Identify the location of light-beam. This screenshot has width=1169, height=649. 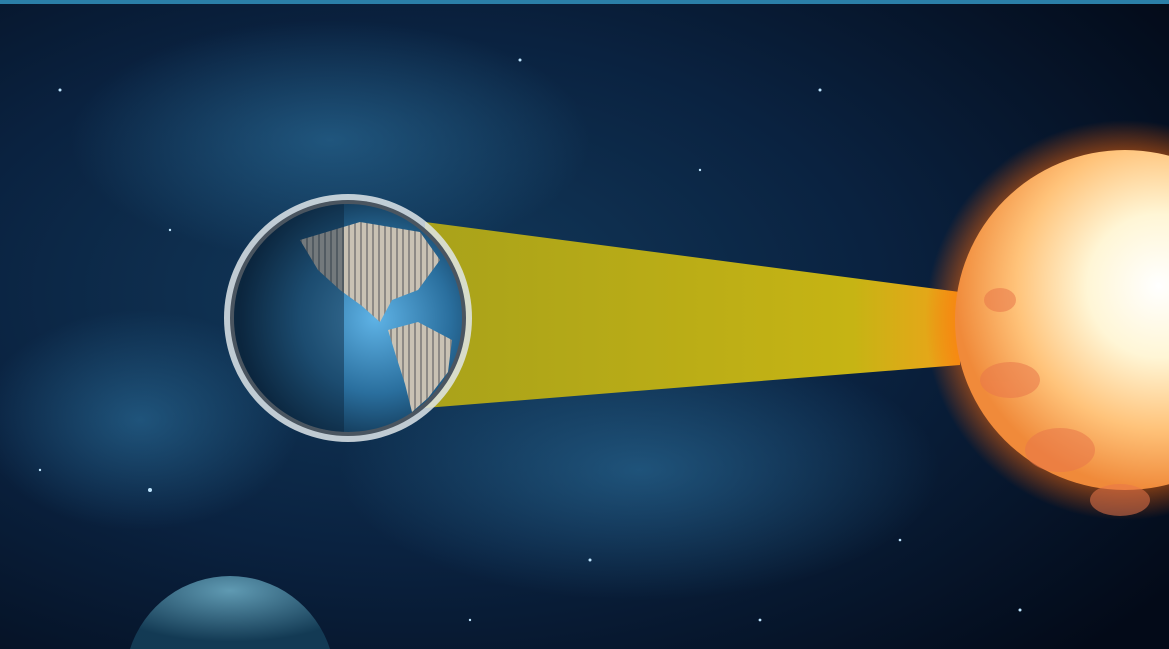
(692, 315).